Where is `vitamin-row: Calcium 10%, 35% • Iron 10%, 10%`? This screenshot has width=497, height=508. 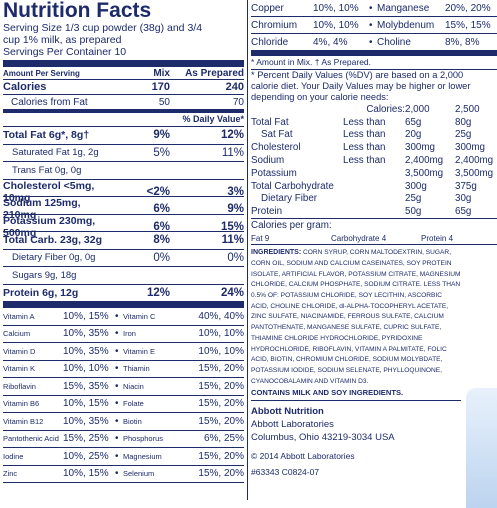 vitamin-row: Calcium 10%, 35% • Iron 10%, 10% is located at coordinates (123, 334).